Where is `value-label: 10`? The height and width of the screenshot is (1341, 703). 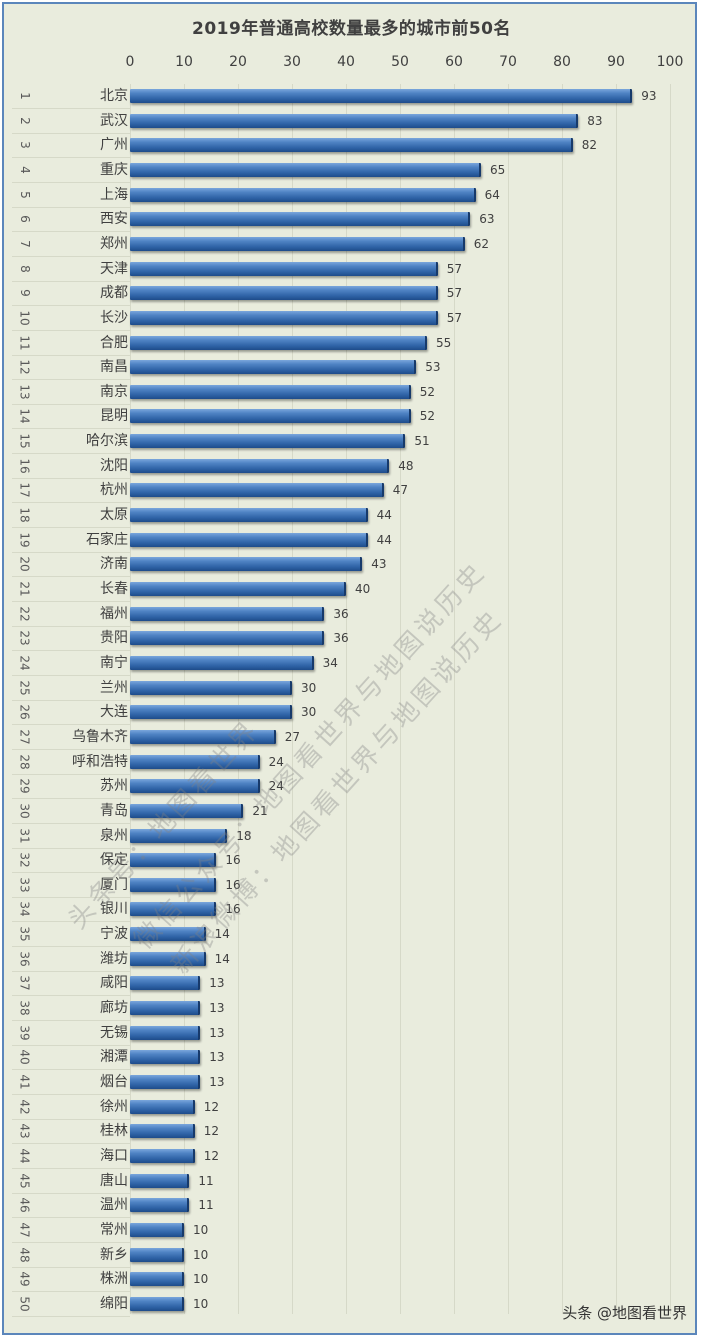 value-label: 10 is located at coordinates (201, 1279).